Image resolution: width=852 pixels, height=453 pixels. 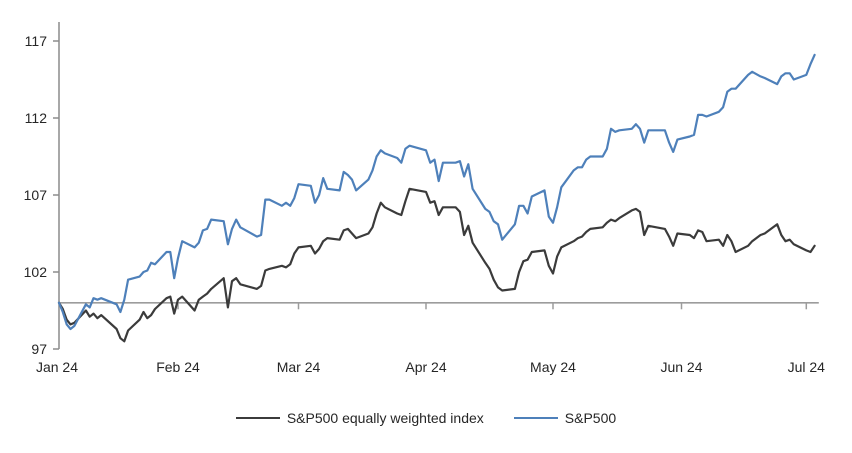 What do you see at coordinates (178, 367) in the screenshot?
I see `x-axis-tick-label: Feb 24` at bounding box center [178, 367].